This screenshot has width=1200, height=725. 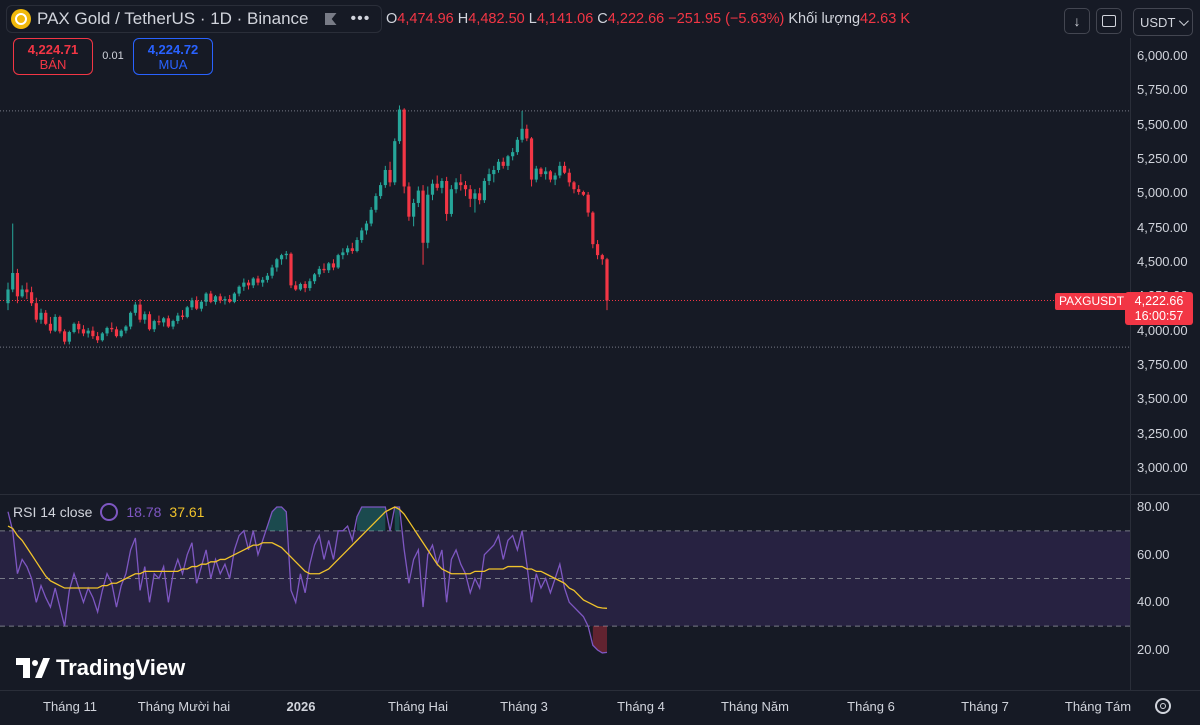 What do you see at coordinates (1162, 55) in the screenshot?
I see `price-tick-label: 6,000.00` at bounding box center [1162, 55].